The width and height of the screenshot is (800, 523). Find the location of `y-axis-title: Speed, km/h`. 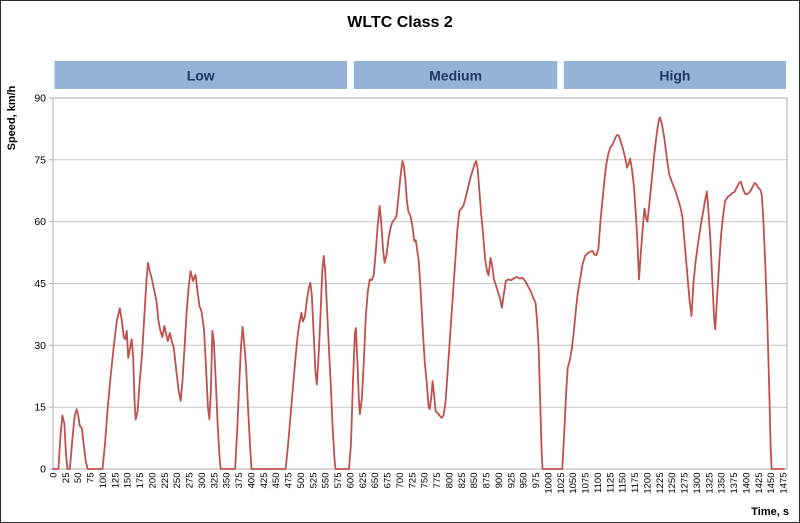

y-axis-title: Speed, km/h is located at coordinates (12, 117).